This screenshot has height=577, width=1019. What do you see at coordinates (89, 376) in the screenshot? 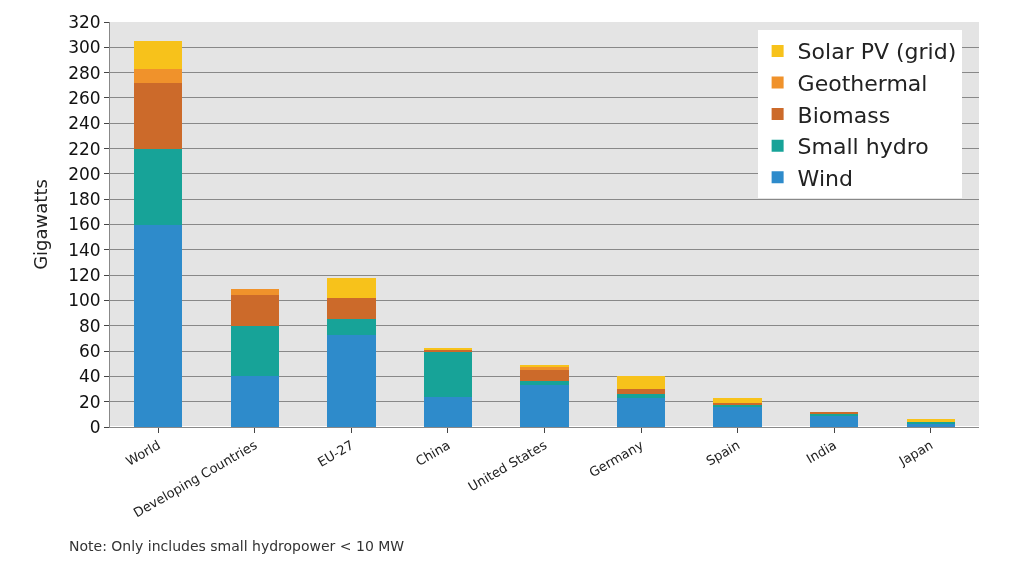
I see `y-tick-label: 40` at bounding box center [89, 376].